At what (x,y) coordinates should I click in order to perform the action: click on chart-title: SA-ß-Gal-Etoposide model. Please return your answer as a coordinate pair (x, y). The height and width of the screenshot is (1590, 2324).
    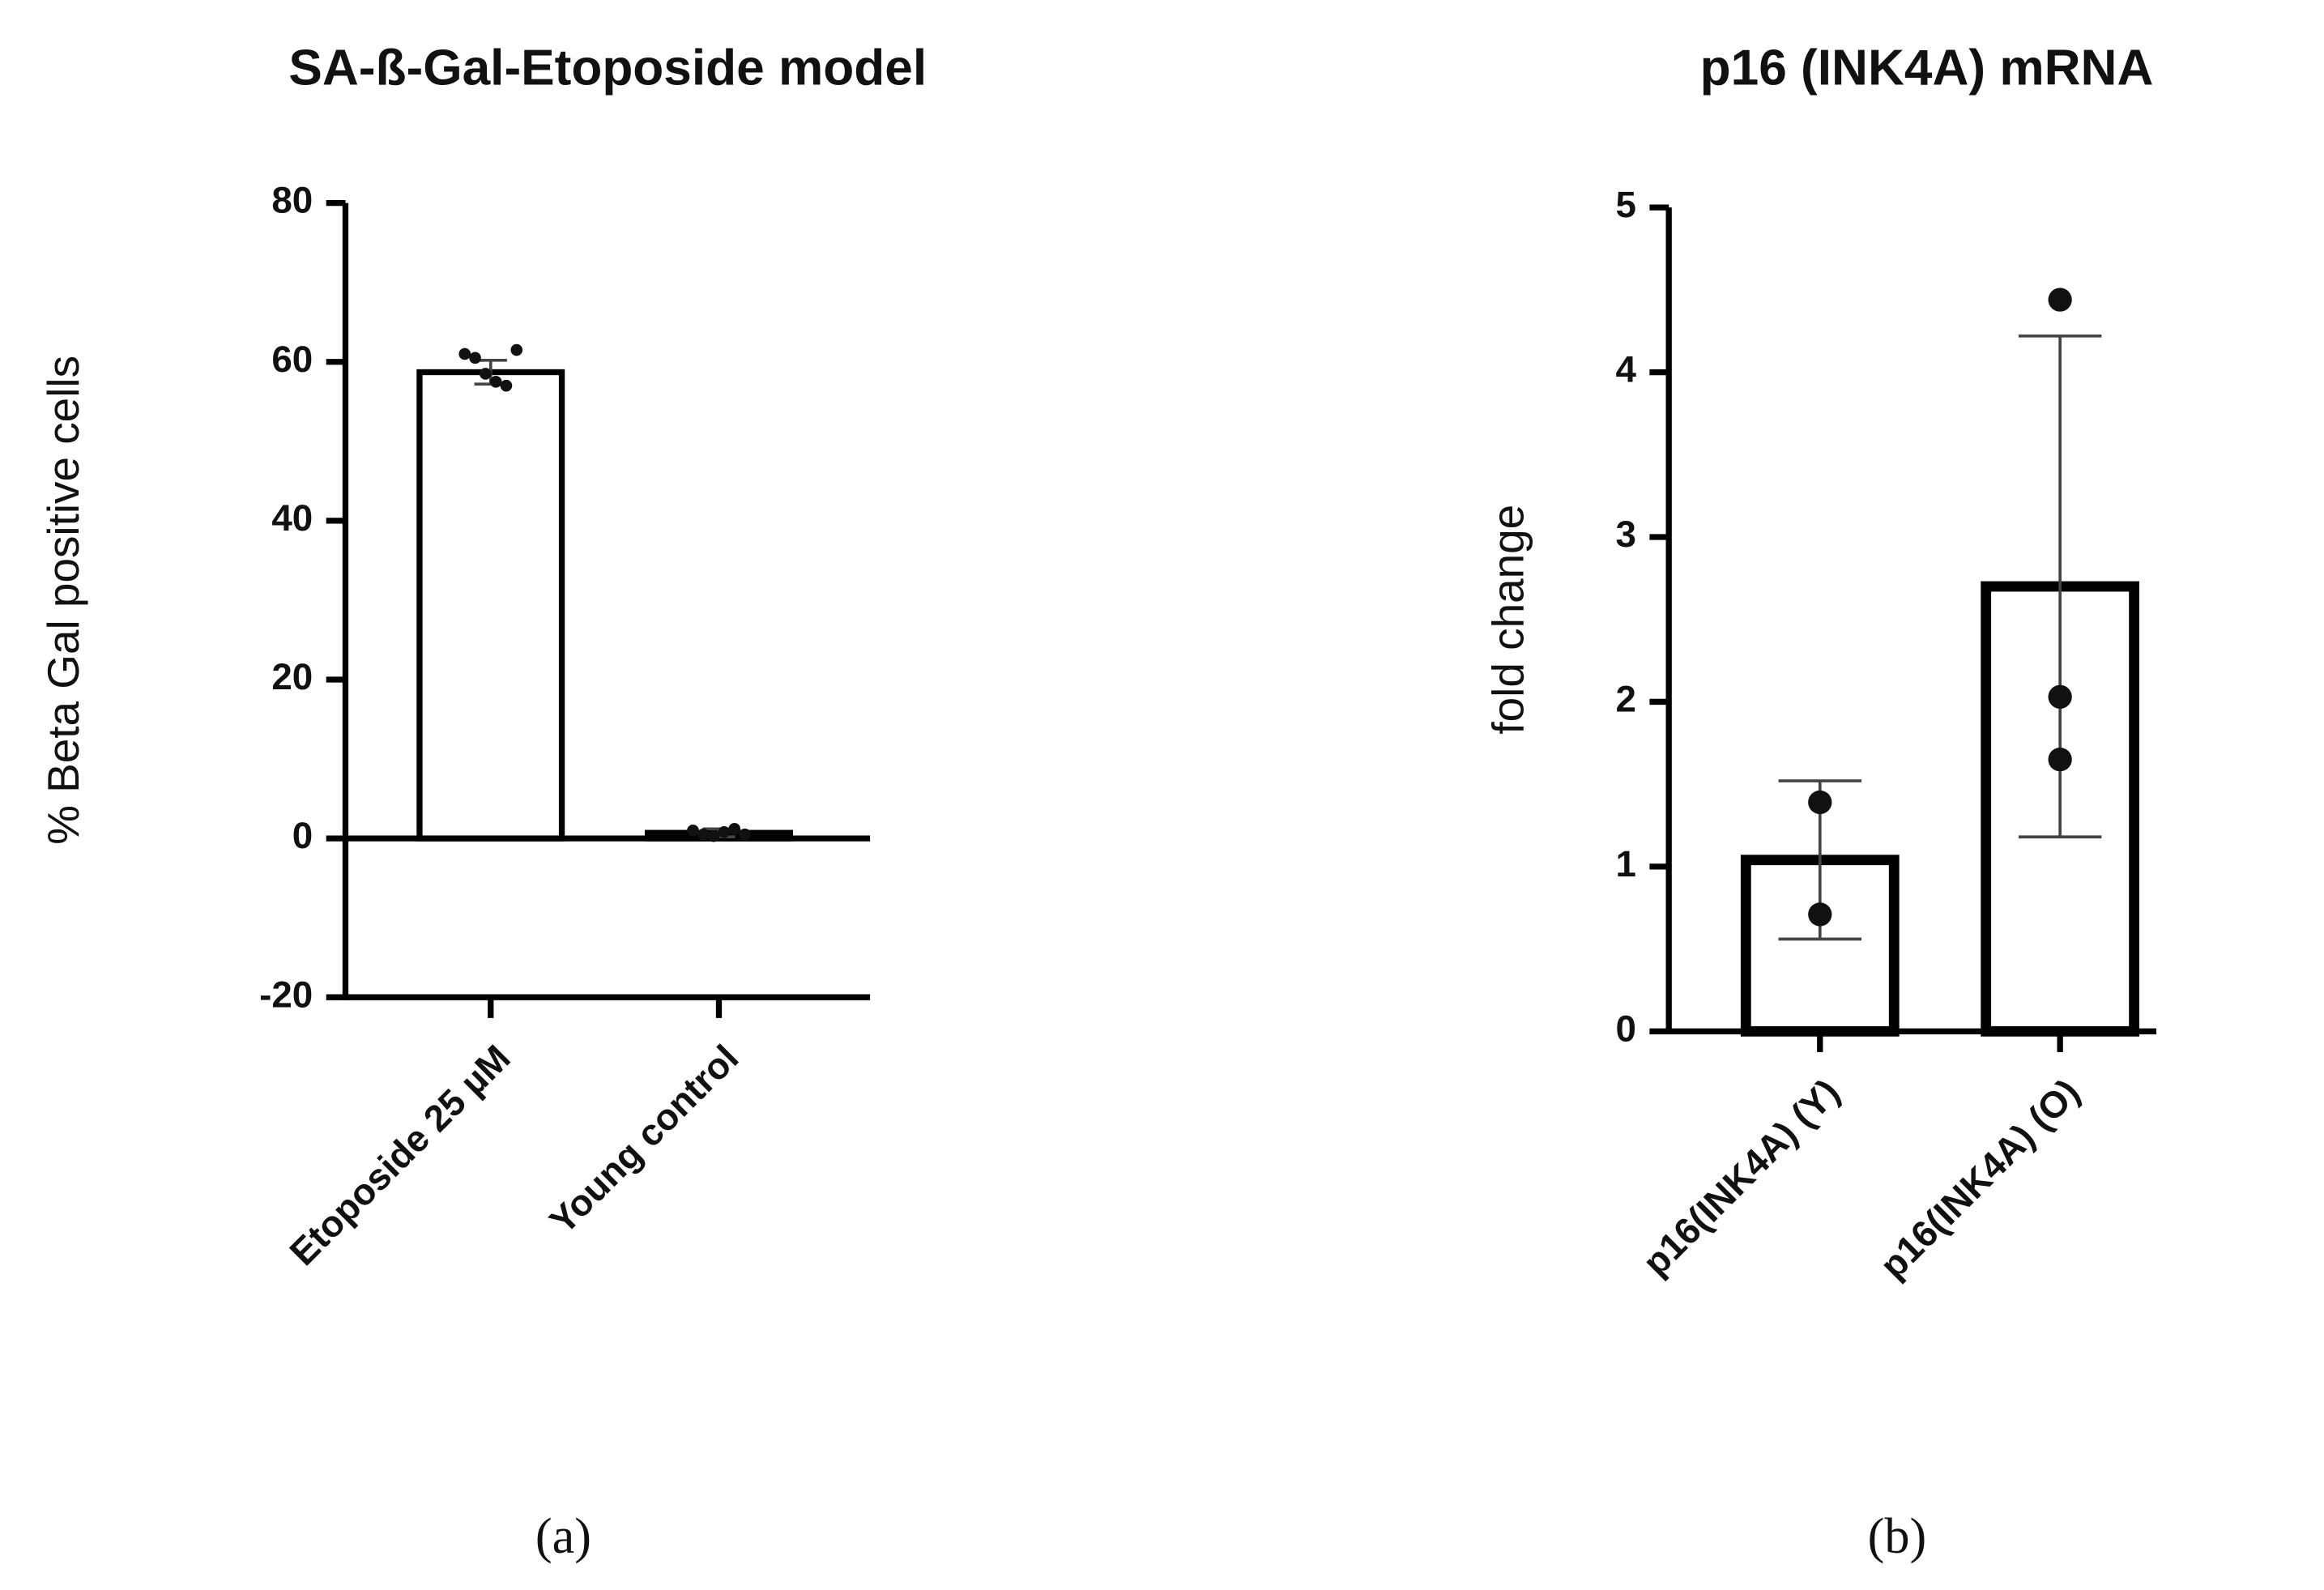
    Looking at the image, I should click on (607, 68).